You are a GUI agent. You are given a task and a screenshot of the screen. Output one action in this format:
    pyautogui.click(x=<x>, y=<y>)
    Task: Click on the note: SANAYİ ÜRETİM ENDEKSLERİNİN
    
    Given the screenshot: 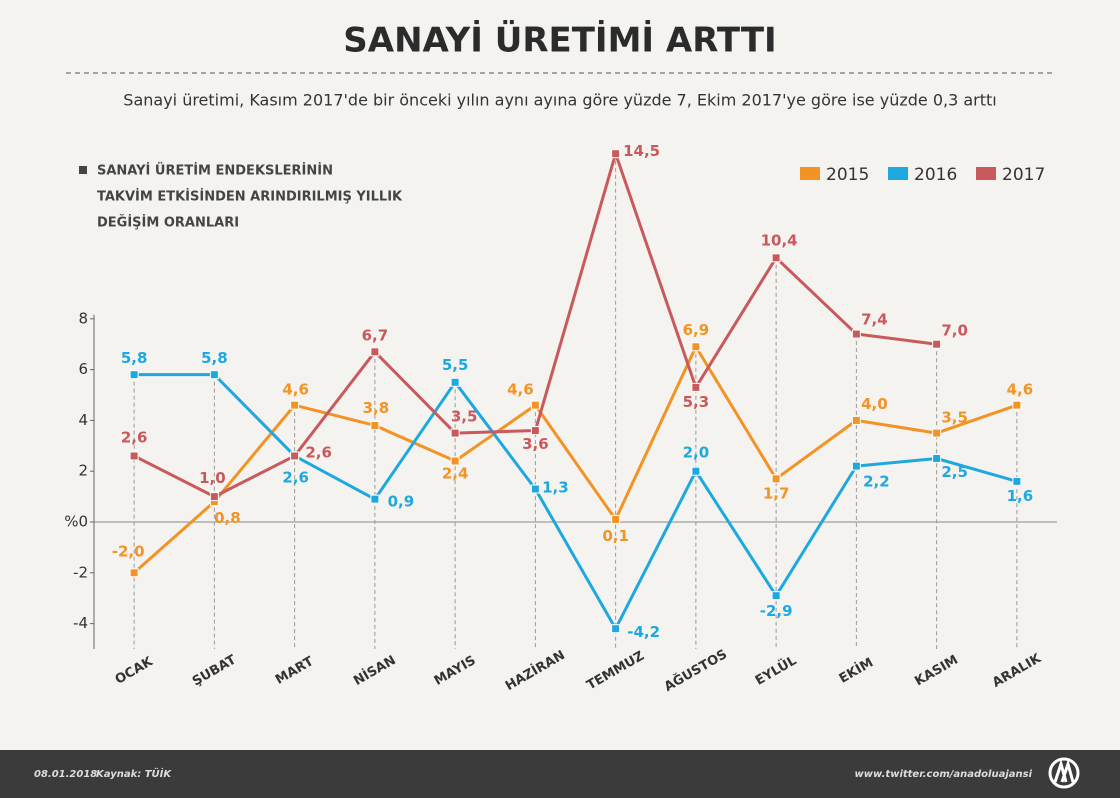 What is the action you would take?
    pyautogui.click(x=215, y=171)
    